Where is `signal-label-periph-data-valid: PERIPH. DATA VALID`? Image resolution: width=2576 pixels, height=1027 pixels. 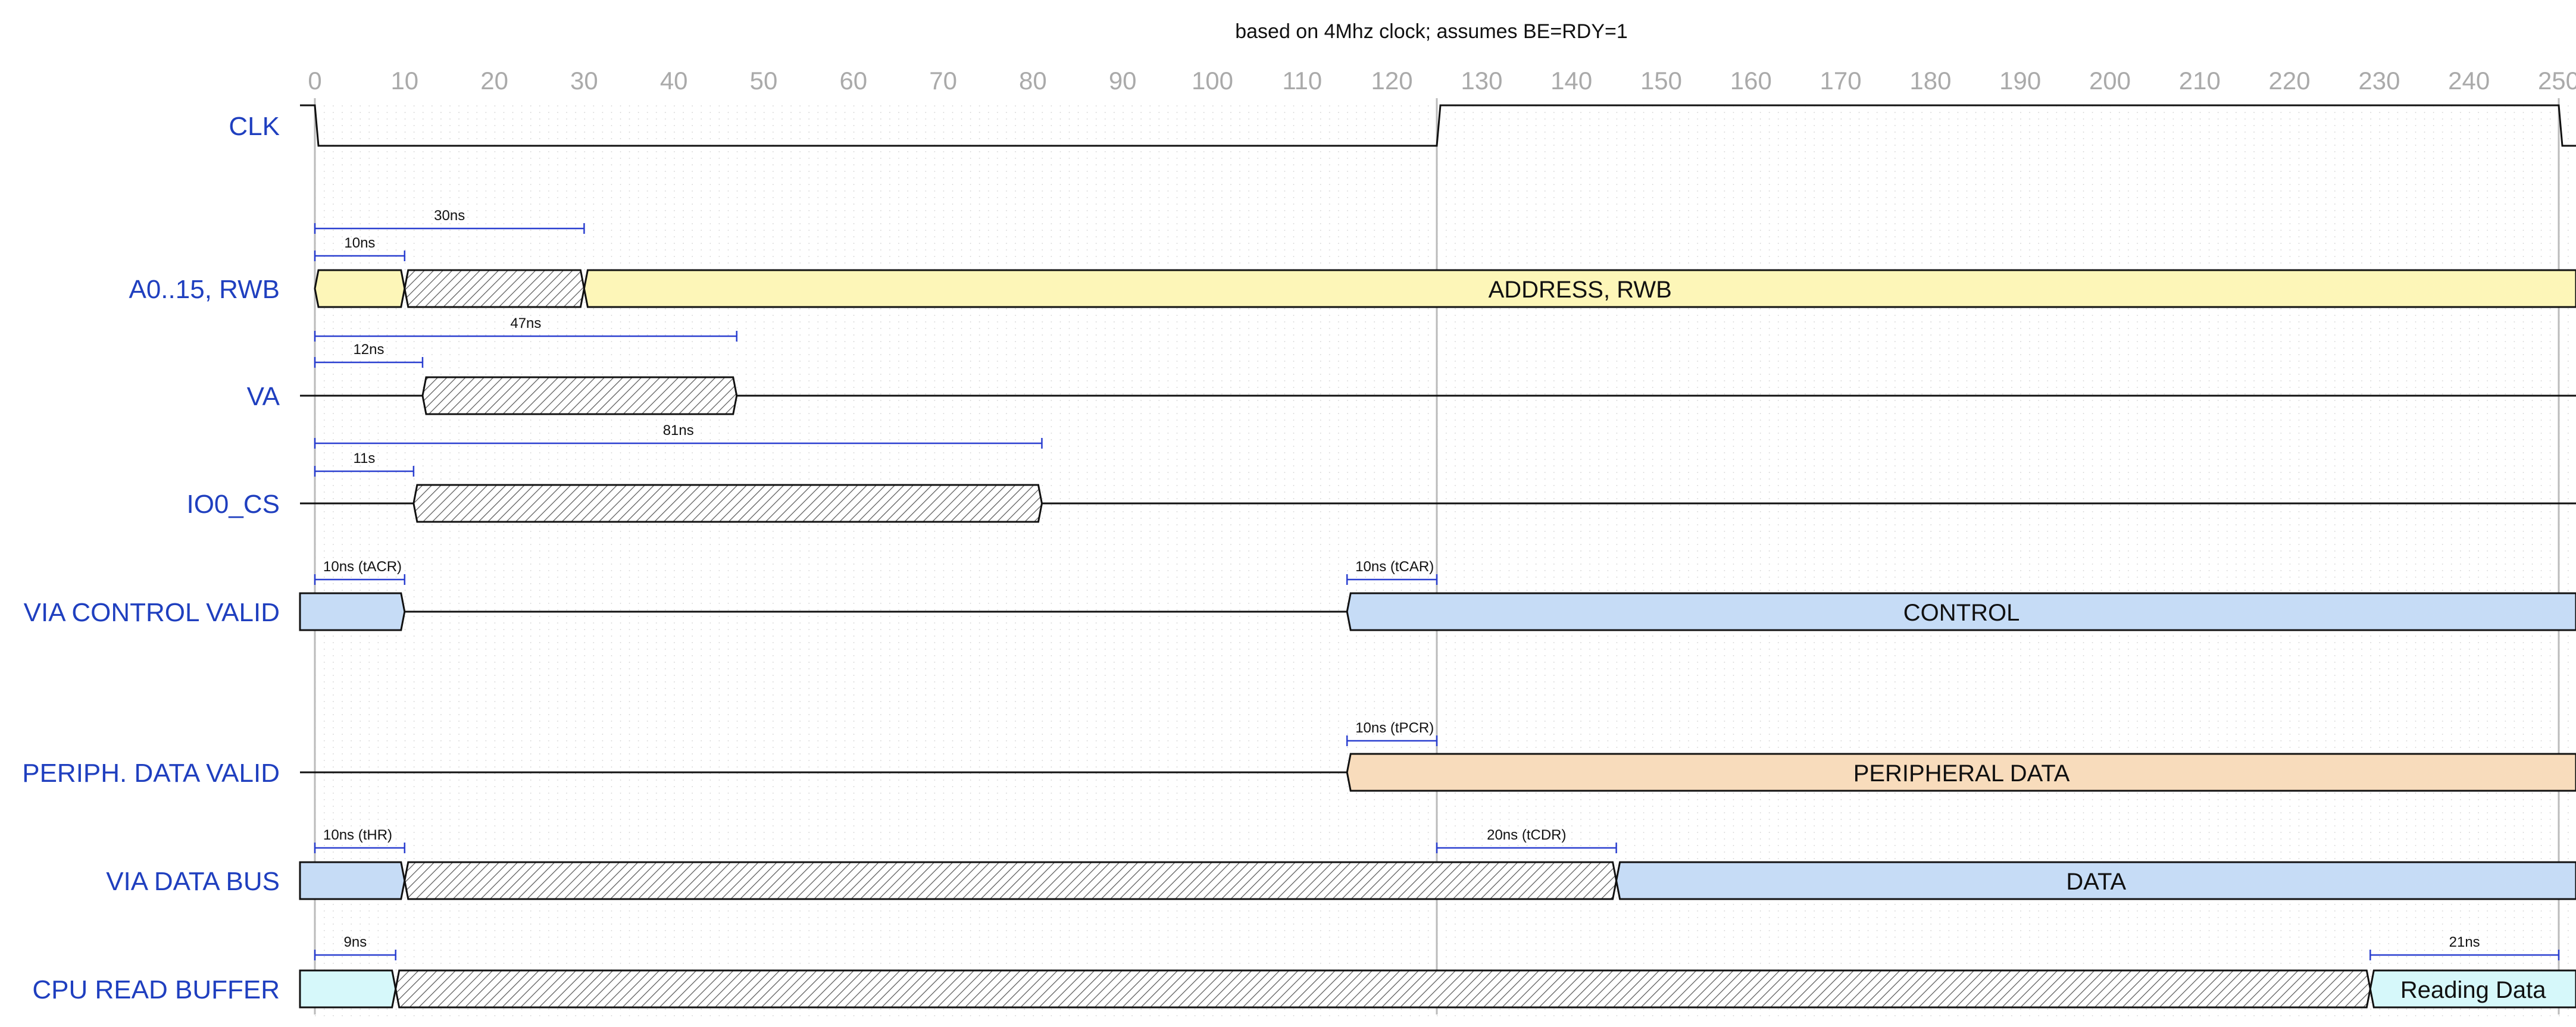
signal-label-periph-data-valid: PERIPH. DATA VALID is located at coordinates (151, 773).